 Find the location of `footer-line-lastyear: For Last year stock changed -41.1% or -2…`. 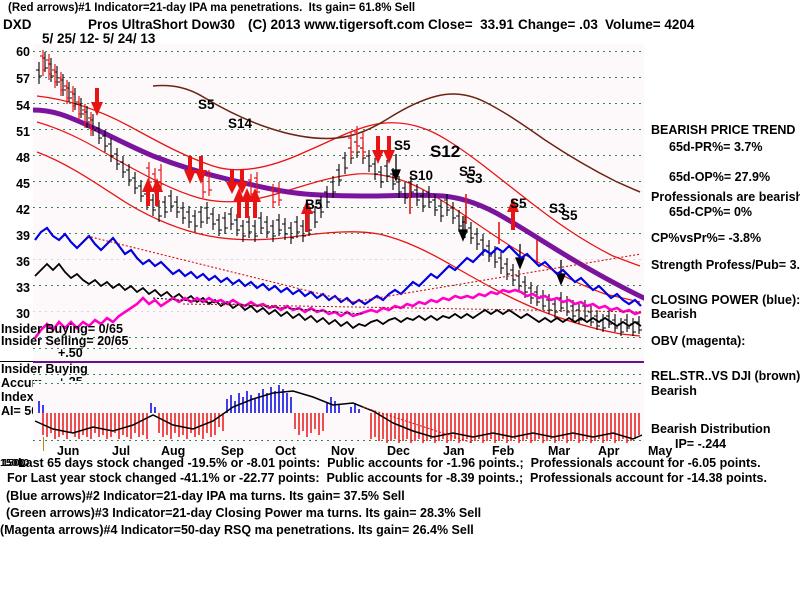

footer-line-lastyear: For Last year stock changed -41.1% or -2… is located at coordinates (387, 478).